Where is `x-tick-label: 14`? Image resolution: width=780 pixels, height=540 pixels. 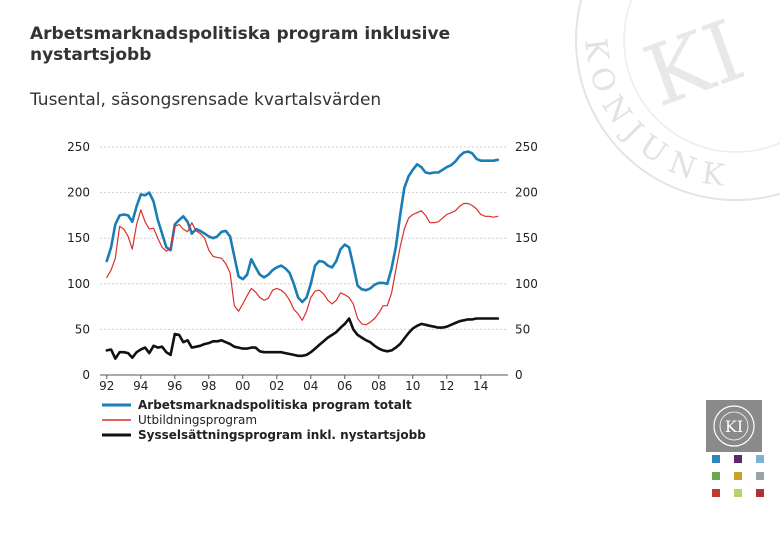 x-tick-label: 14 is located at coordinates (480, 386).